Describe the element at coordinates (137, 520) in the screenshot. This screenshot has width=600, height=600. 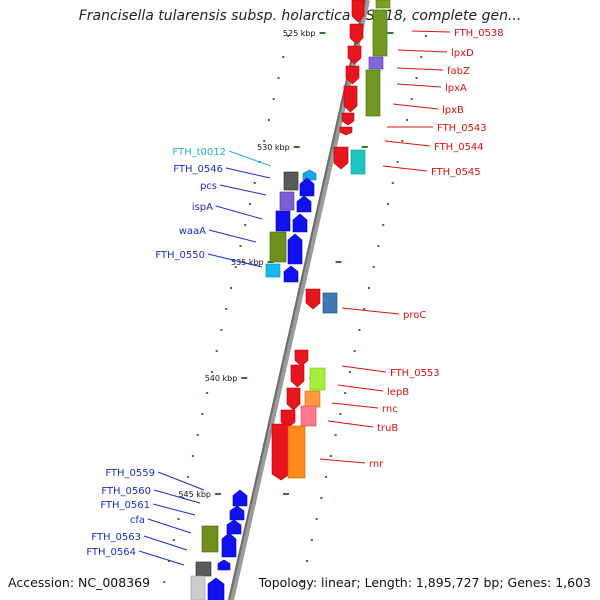
I see `gene-label-left: cfa` at that location.